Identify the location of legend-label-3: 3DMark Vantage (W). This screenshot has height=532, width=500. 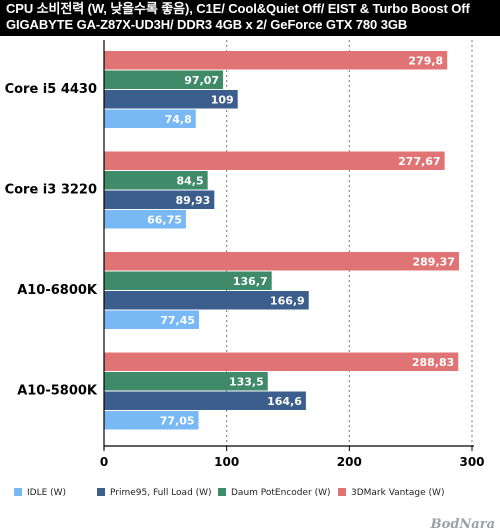
(397, 493).